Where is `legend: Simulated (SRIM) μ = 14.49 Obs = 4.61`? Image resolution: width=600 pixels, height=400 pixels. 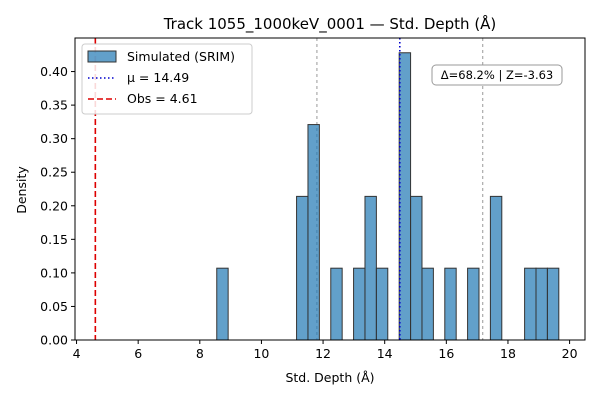
legend: Simulated (SRIM) μ = 14.49 Obs = 4.61 is located at coordinates (167, 79).